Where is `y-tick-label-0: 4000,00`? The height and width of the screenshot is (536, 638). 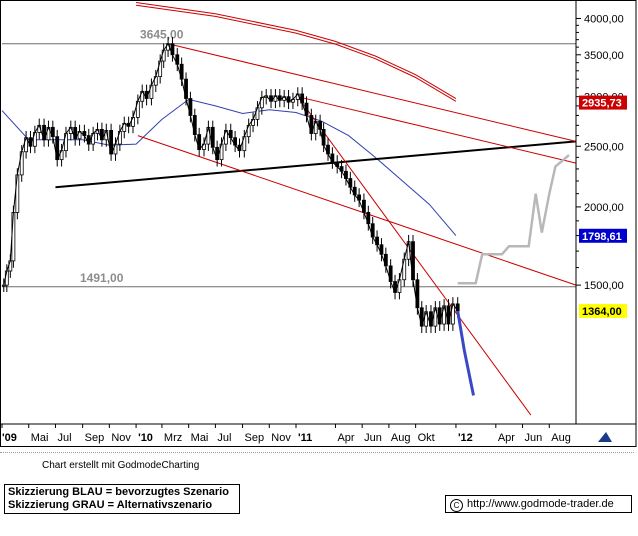
y-tick-label-0: 4000,00 is located at coordinates (604, 19).